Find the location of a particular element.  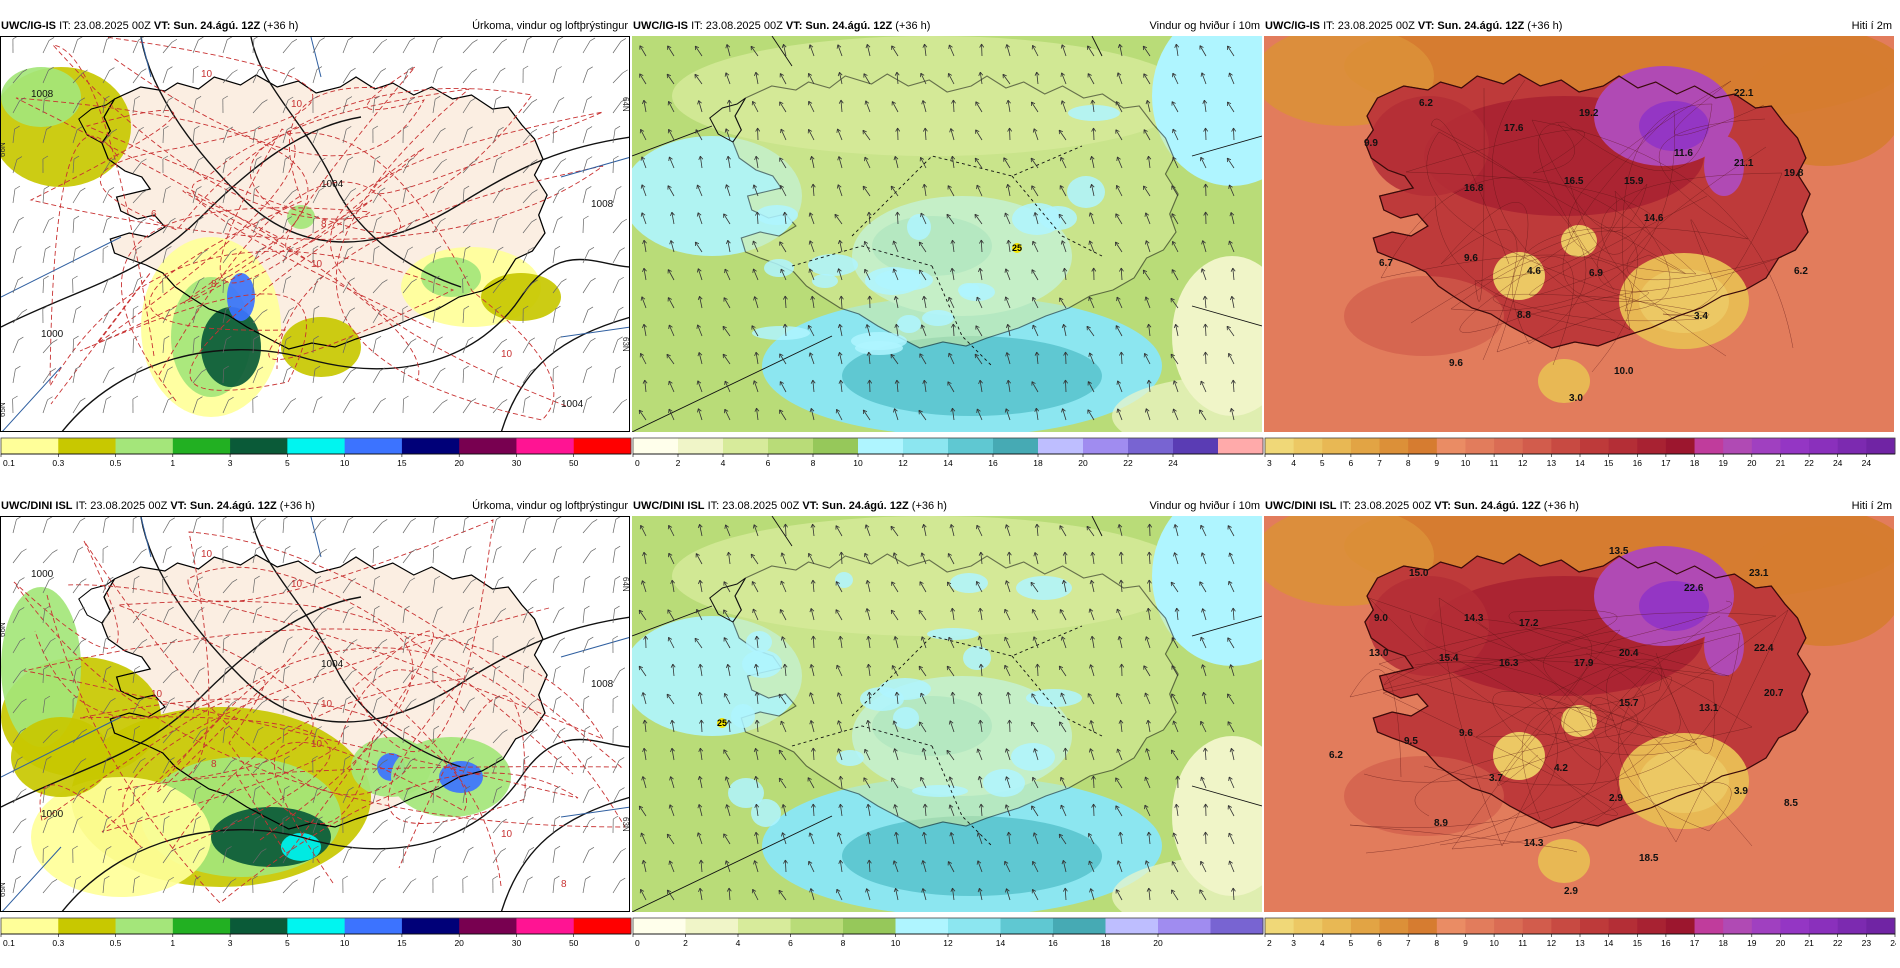

temperature-value: 17.6 is located at coordinates (1514, 128).